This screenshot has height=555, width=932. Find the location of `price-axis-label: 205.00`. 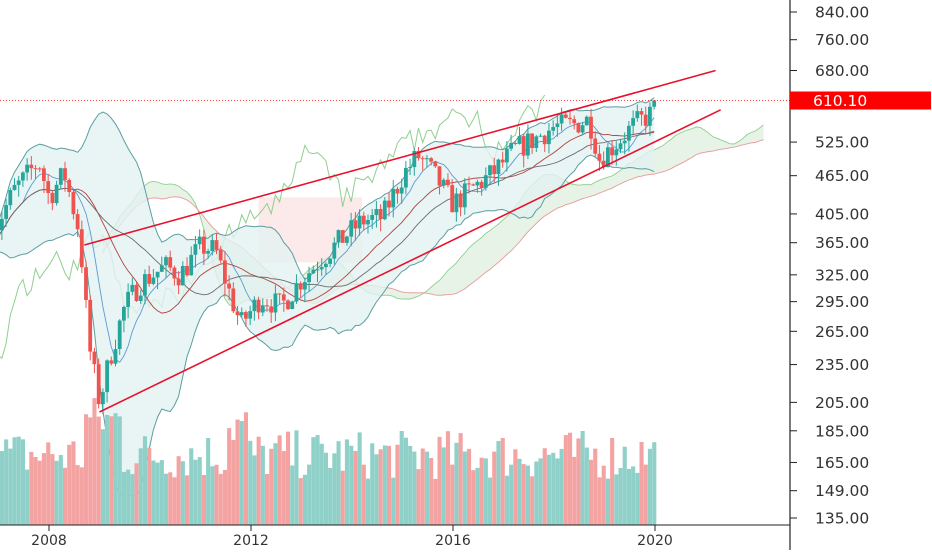

price-axis-label: 205.00 is located at coordinates (842, 403).